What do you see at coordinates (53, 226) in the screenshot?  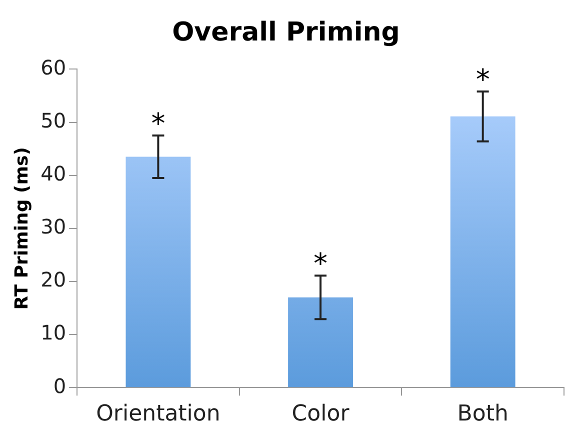 I see `y-tick-label: 30` at bounding box center [53, 226].